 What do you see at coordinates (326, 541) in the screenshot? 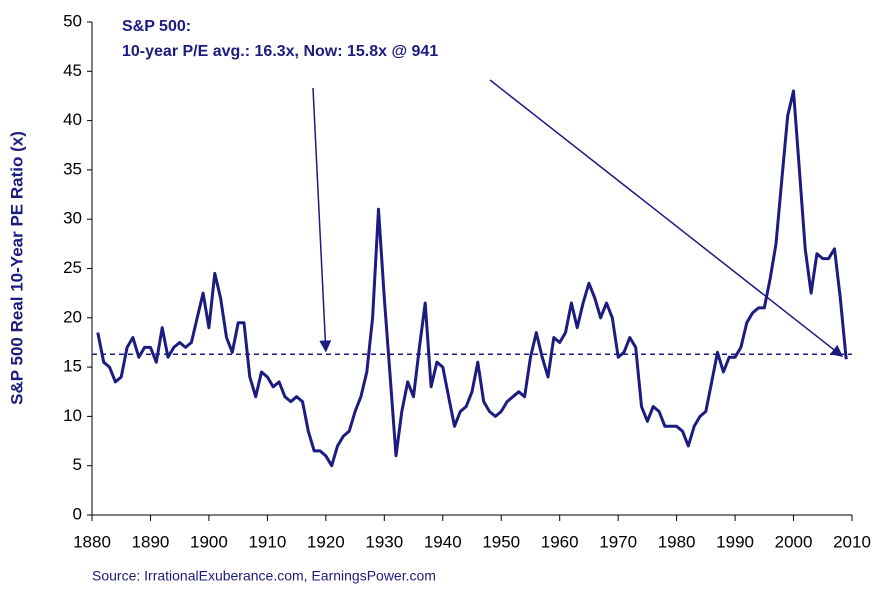
I see `x-tick-label: 1920` at bounding box center [326, 541].